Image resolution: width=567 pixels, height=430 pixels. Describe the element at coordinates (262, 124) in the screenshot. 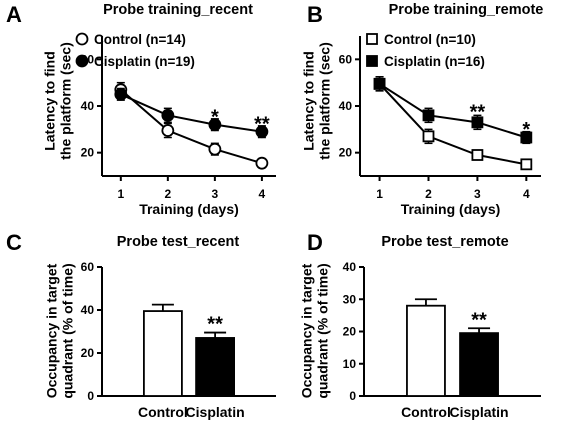

I see `panel-a-significance-marker: **` at that location.